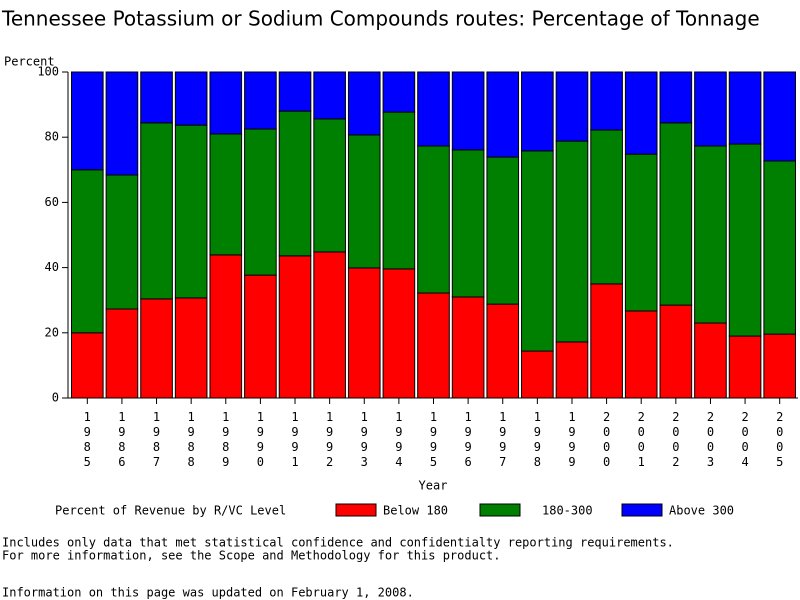  I want to click on legend-label: Above 300, so click(701, 511).